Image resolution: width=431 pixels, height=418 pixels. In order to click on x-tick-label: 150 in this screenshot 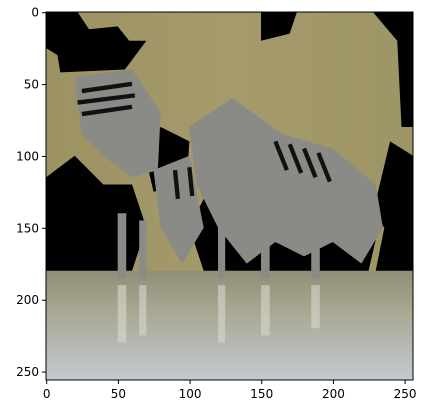, I will do `click(261, 394)`.